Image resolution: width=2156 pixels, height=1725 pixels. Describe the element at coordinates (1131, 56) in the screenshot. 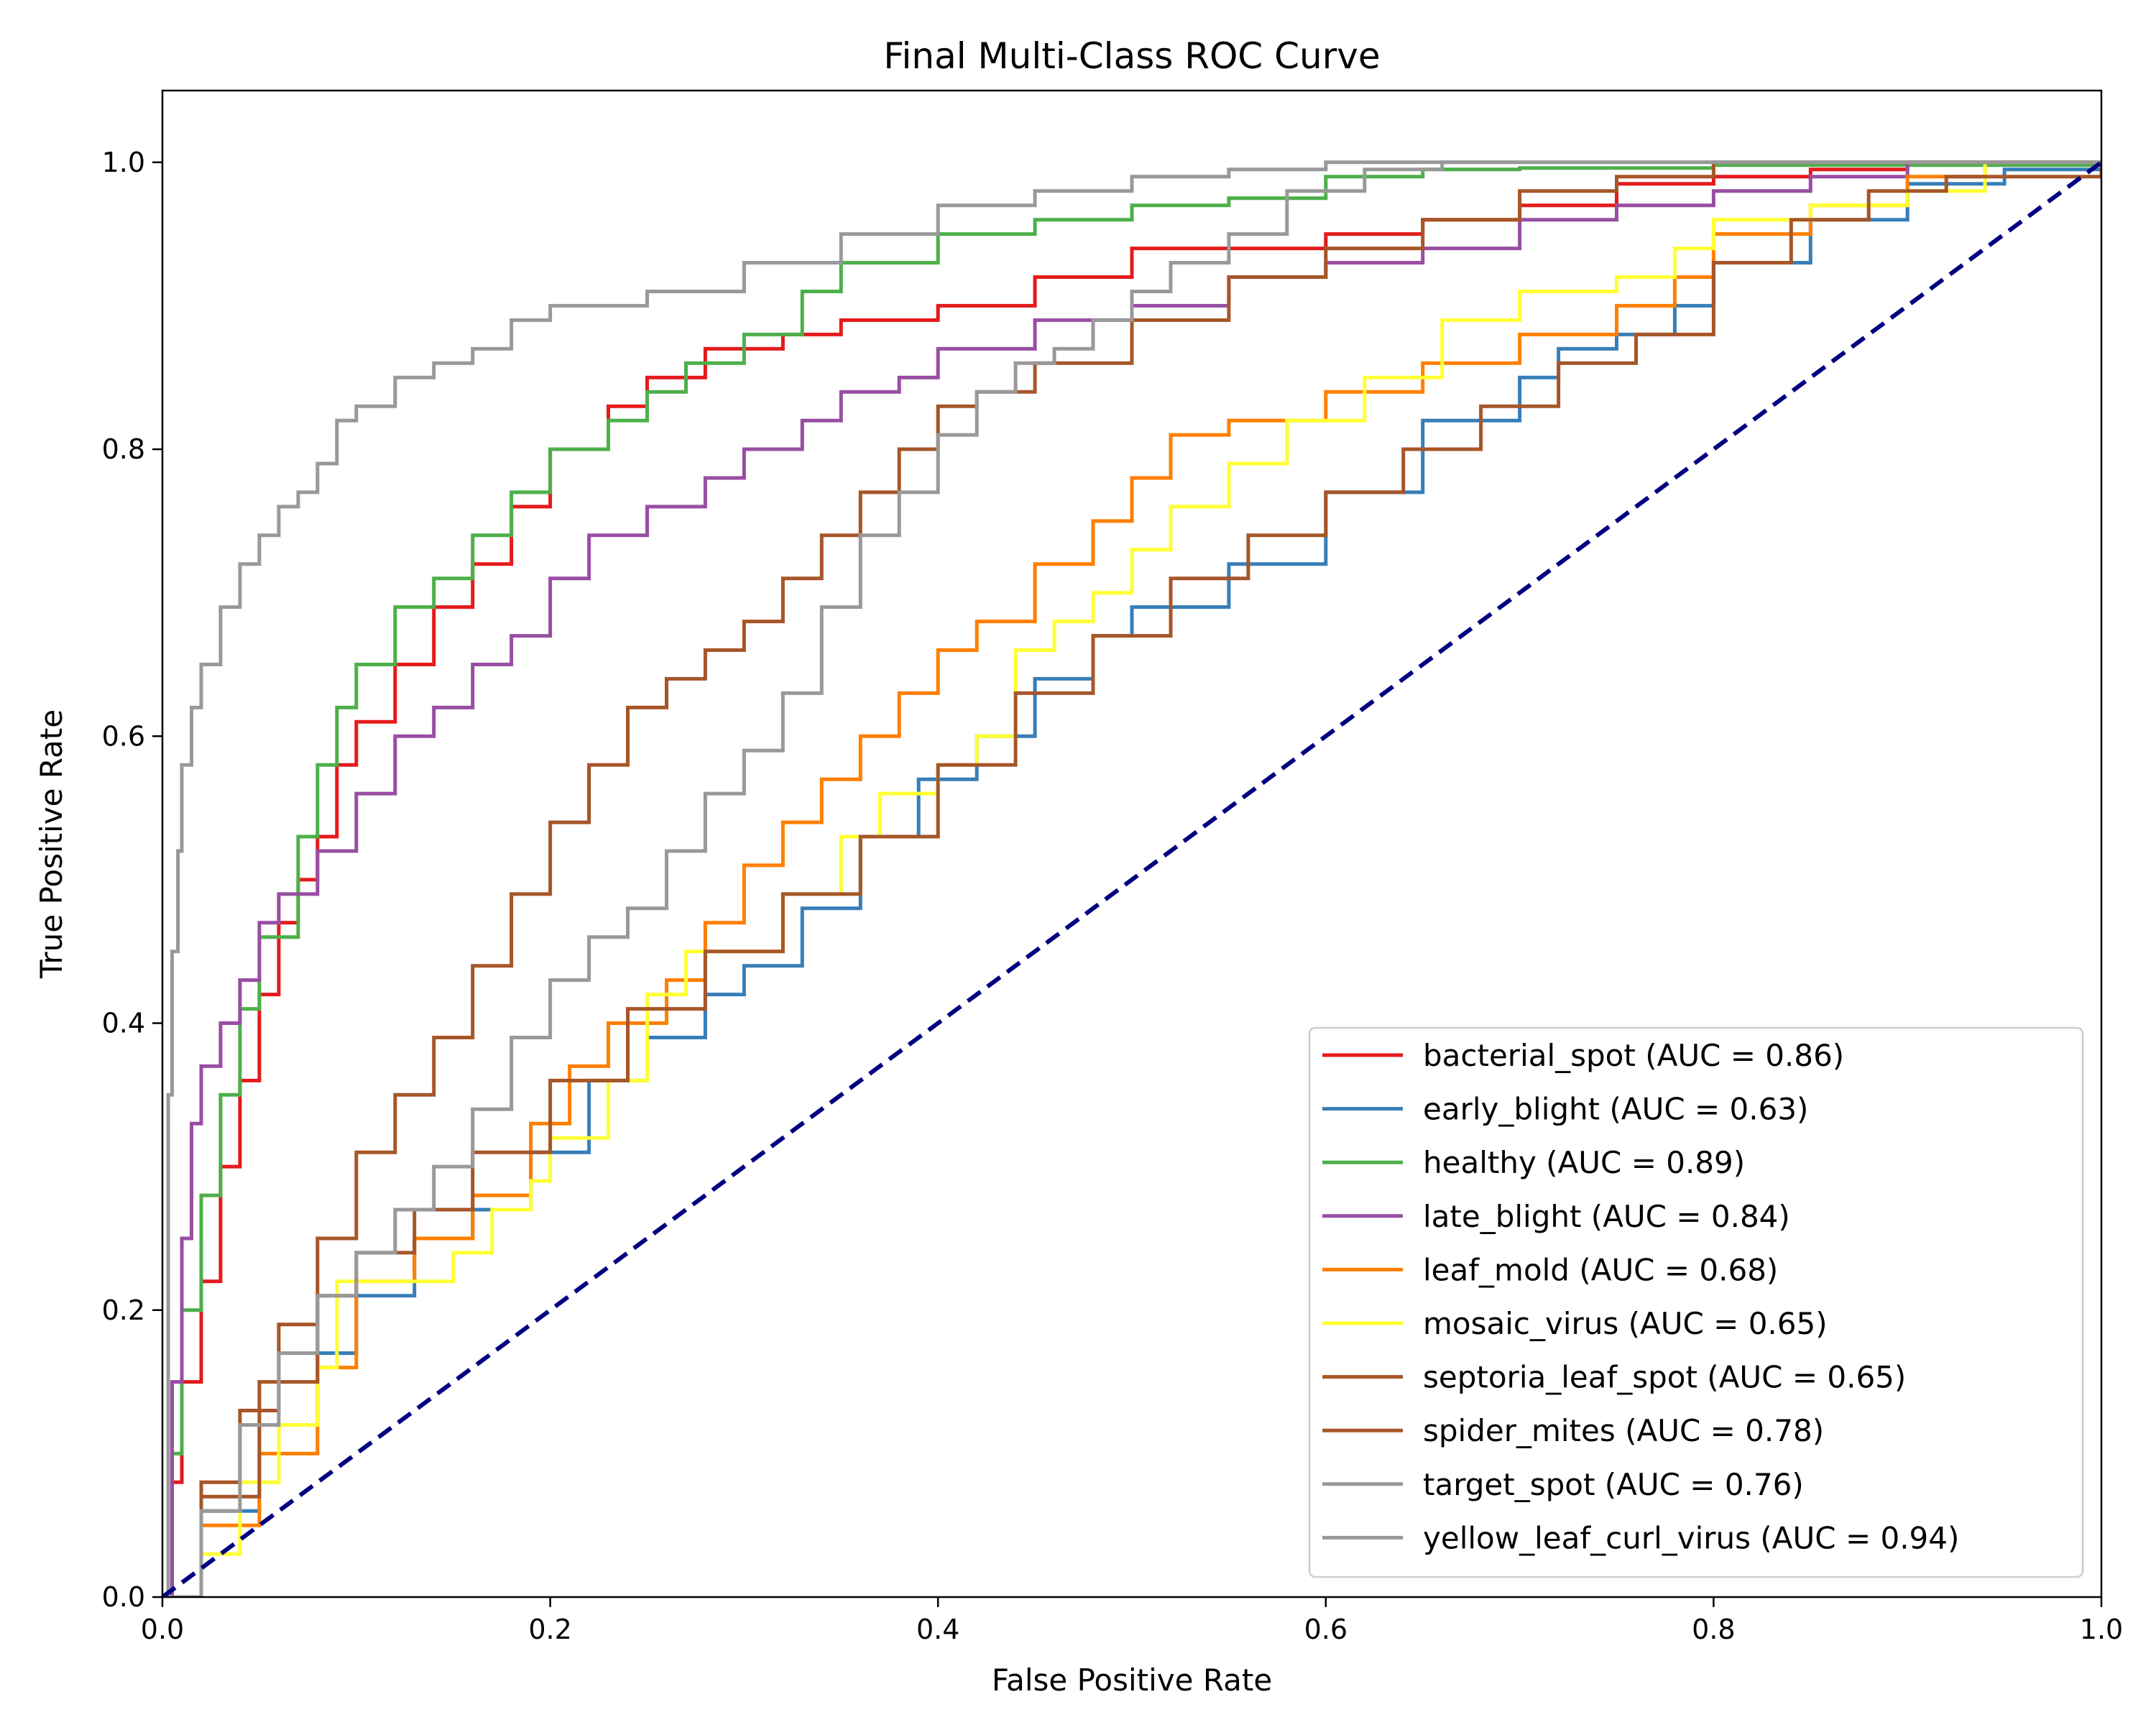

I see `chart-title: Final Multi-Class ROC Curve` at that location.